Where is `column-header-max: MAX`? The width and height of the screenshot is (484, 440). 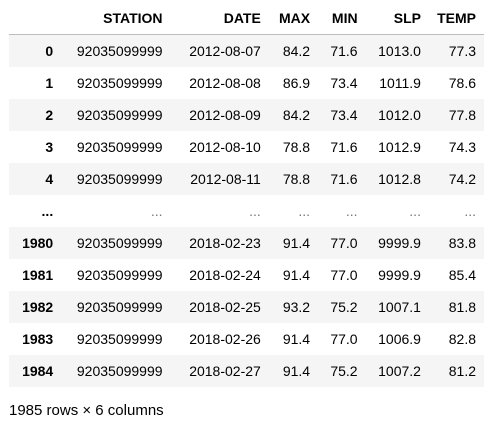
column-header-max: MAX is located at coordinates (293, 18).